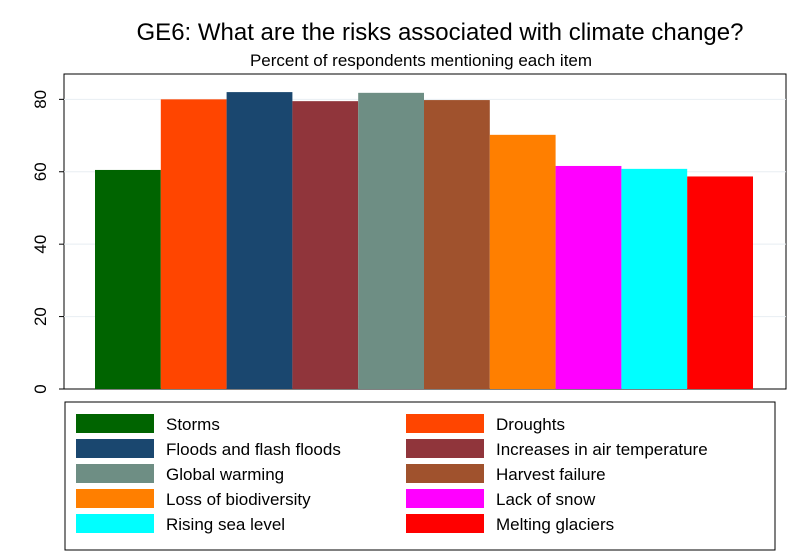 This screenshot has height=551, width=795. What do you see at coordinates (555, 524) in the screenshot?
I see `legend-label: Melting glaciers` at bounding box center [555, 524].